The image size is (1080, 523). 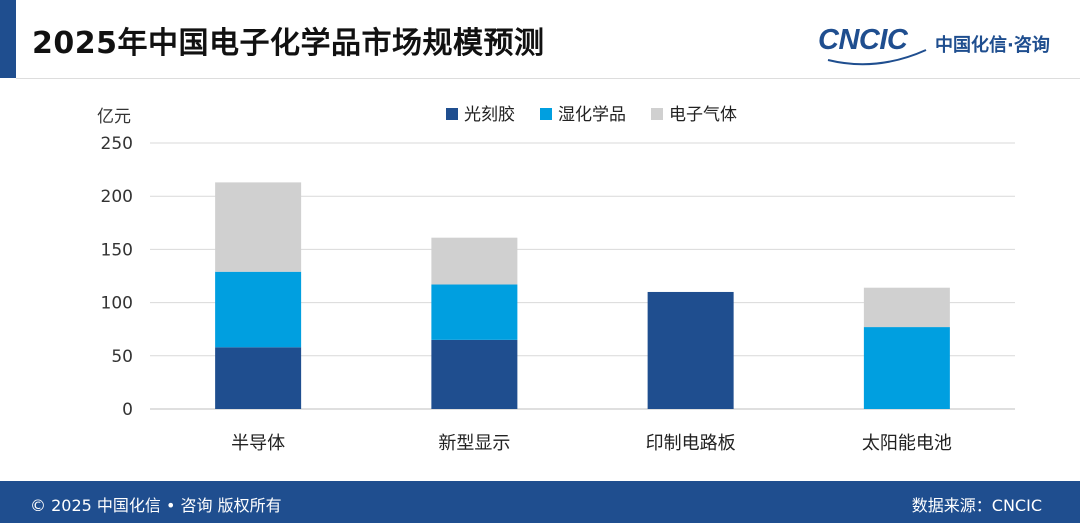 I want to click on header-divider, so click(x=548, y=78).